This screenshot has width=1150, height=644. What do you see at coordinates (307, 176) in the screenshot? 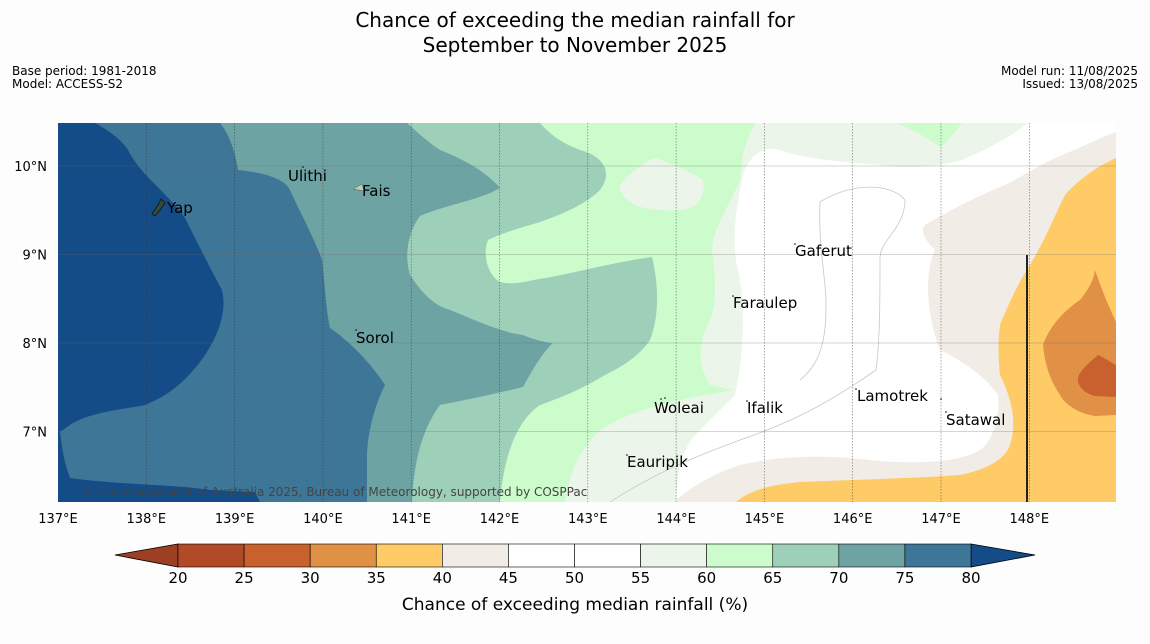
I see `label-ulithi: Ulithi` at bounding box center [307, 176].